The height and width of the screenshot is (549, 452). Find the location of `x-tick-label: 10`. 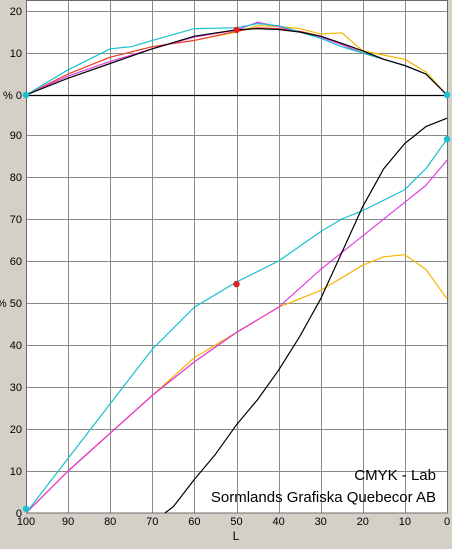

x-tick-label: 10 is located at coordinates (405, 522).